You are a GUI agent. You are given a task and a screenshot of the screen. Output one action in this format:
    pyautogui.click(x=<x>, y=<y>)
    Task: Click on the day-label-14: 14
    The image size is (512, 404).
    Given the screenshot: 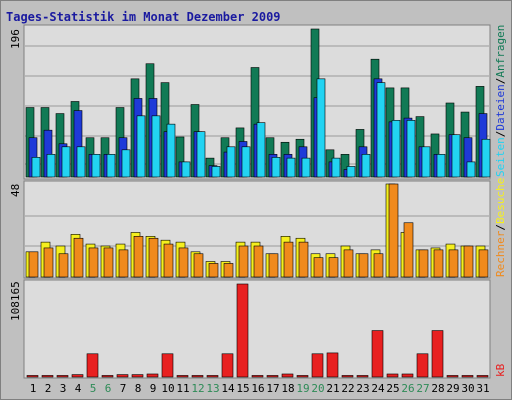 What is the action you would take?
    pyautogui.click(x=228, y=388)
    